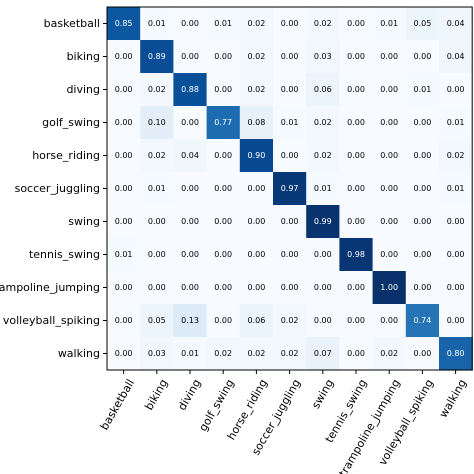 The width and height of the screenshot is (474, 474). Describe the element at coordinates (51, 320) in the screenshot. I see `y-tick-label: volleyball_spiking` at that location.